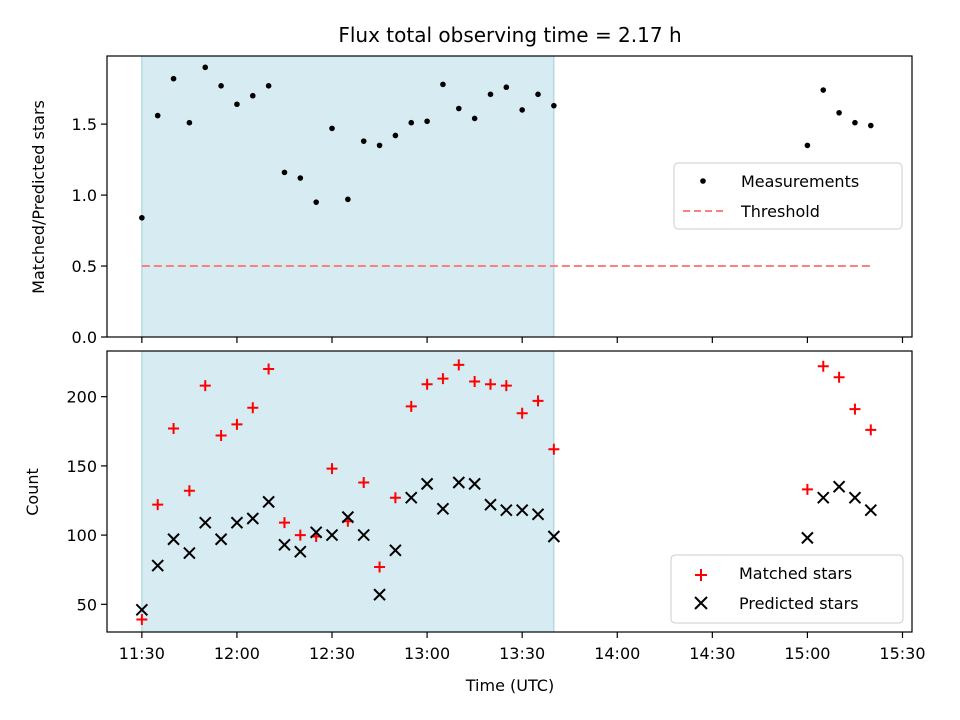 This screenshot has width=960, height=720. Describe the element at coordinates (427, 653) in the screenshot. I see `bottom-xtick-label-3: 13:00` at that location.